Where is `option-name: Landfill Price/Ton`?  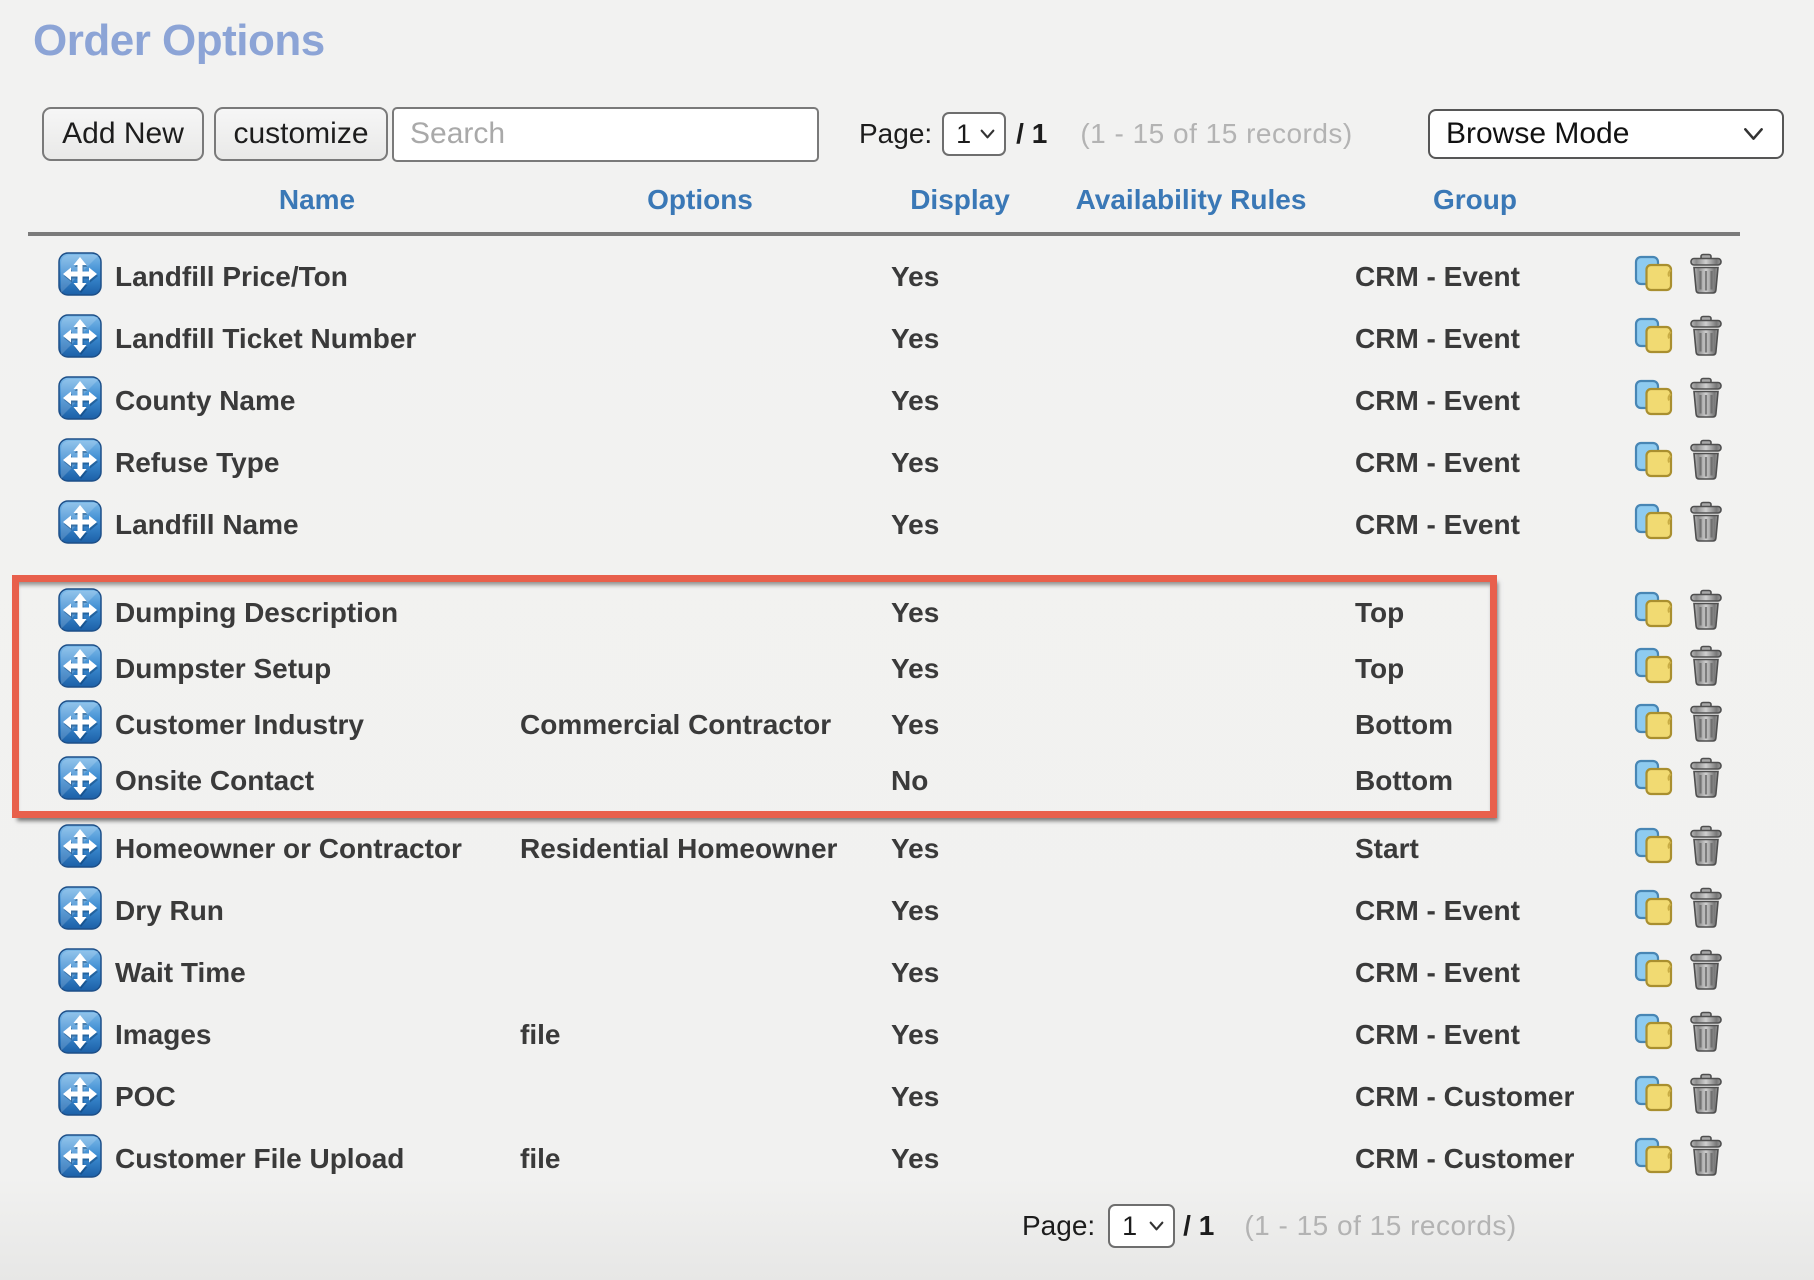 option-name: Landfill Price/Ton is located at coordinates (231, 276).